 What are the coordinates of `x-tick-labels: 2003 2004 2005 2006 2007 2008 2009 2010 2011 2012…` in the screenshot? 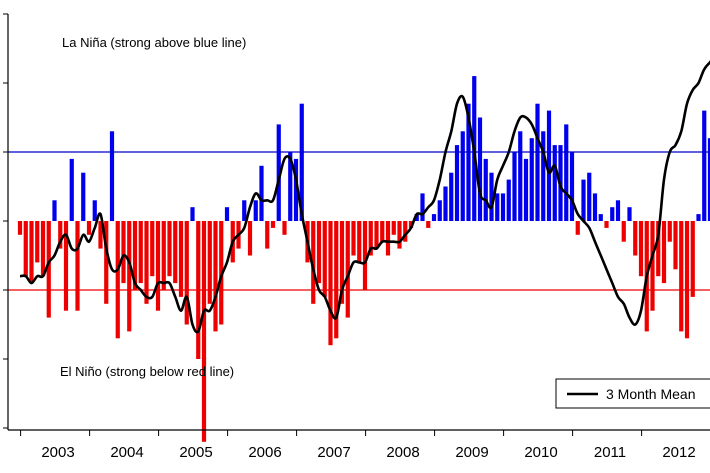 It's located at (368, 452).